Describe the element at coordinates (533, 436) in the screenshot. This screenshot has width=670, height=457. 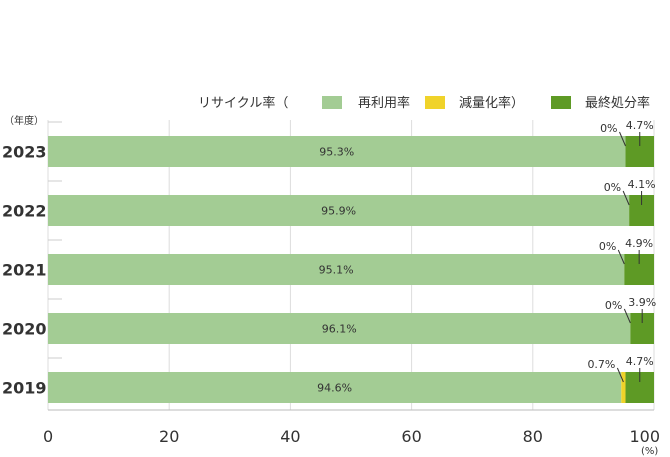
I see `x-tick-label-80: 80` at that location.